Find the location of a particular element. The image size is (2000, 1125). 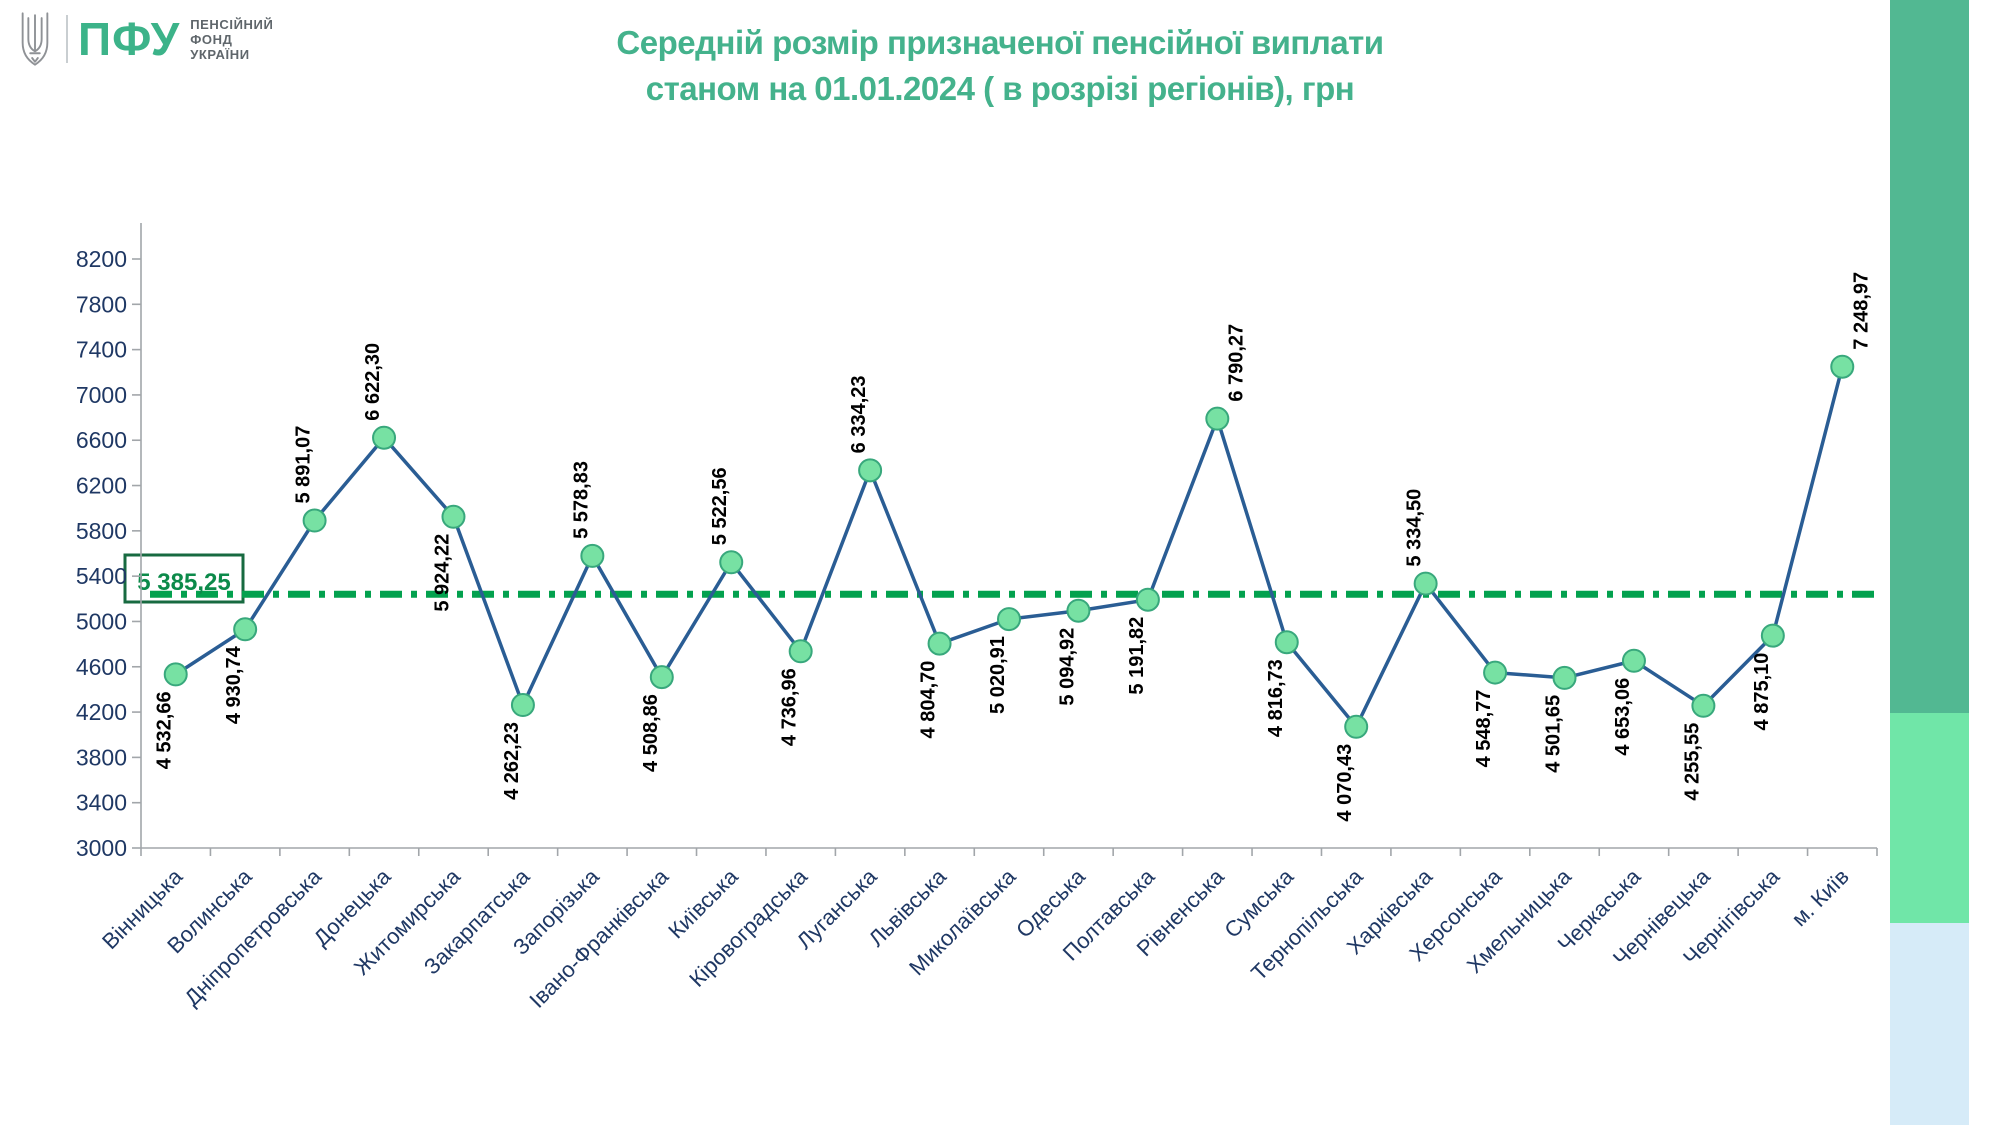

data-value-label: 4 653,06 is located at coordinates (1623, 717).